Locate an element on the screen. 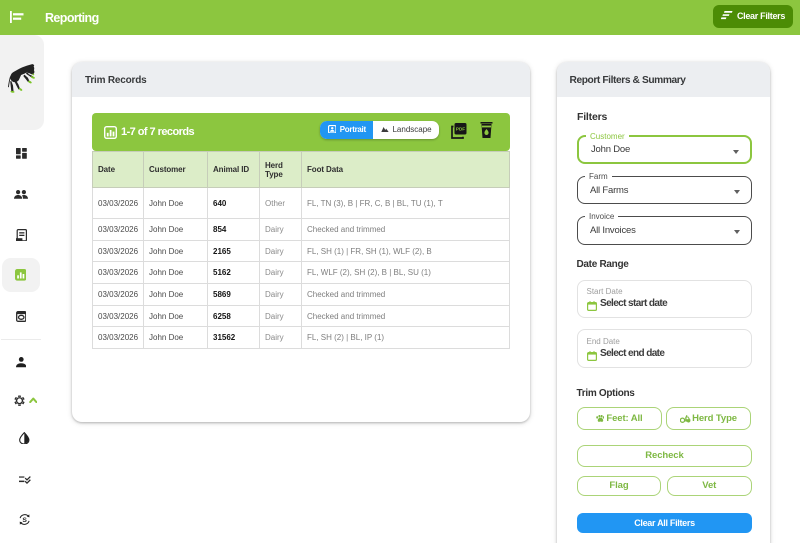 Image resolution: width=800 pixels, height=543 pixels. svg-text: PDF is located at coordinates (460, 129).